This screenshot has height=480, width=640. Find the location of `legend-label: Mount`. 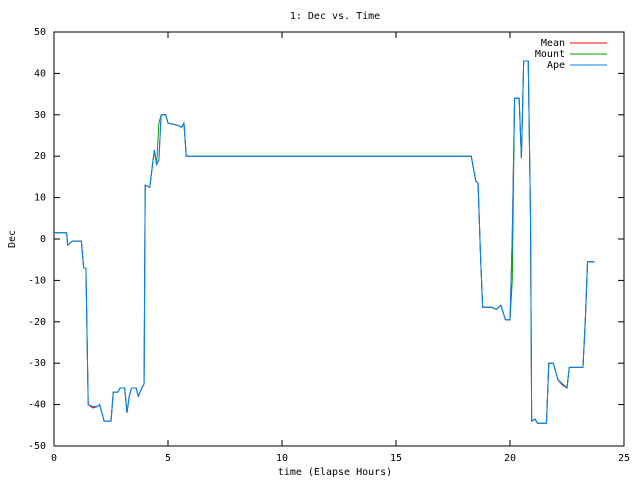

legend-label: Mount is located at coordinates (550, 54).